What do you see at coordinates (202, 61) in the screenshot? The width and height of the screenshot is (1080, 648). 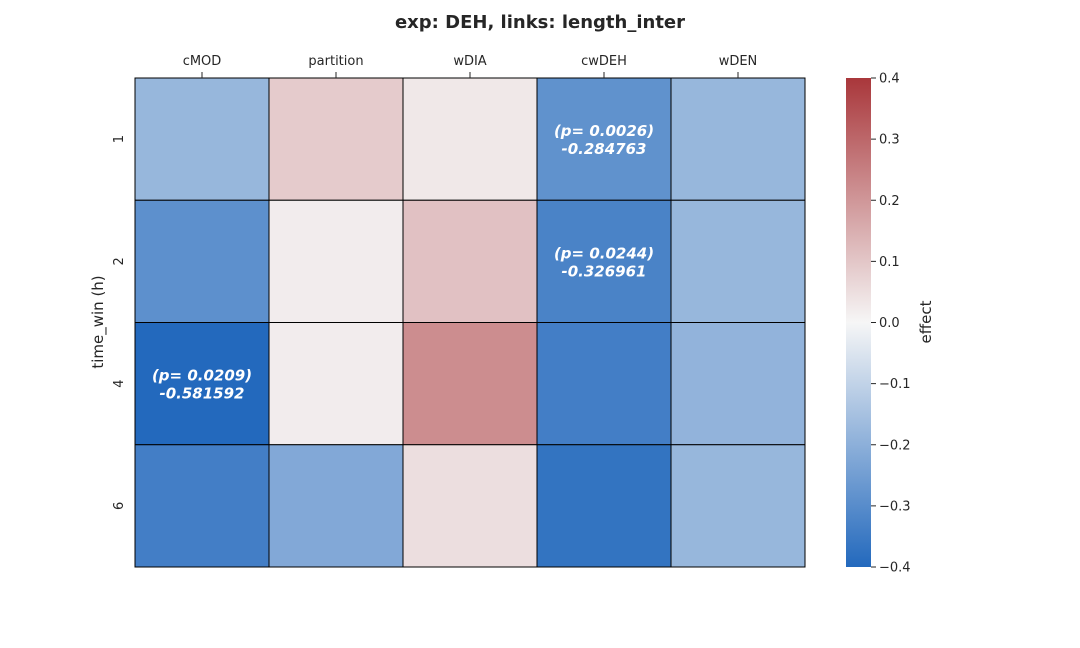 I see `x-tick-label: cMOD` at bounding box center [202, 61].